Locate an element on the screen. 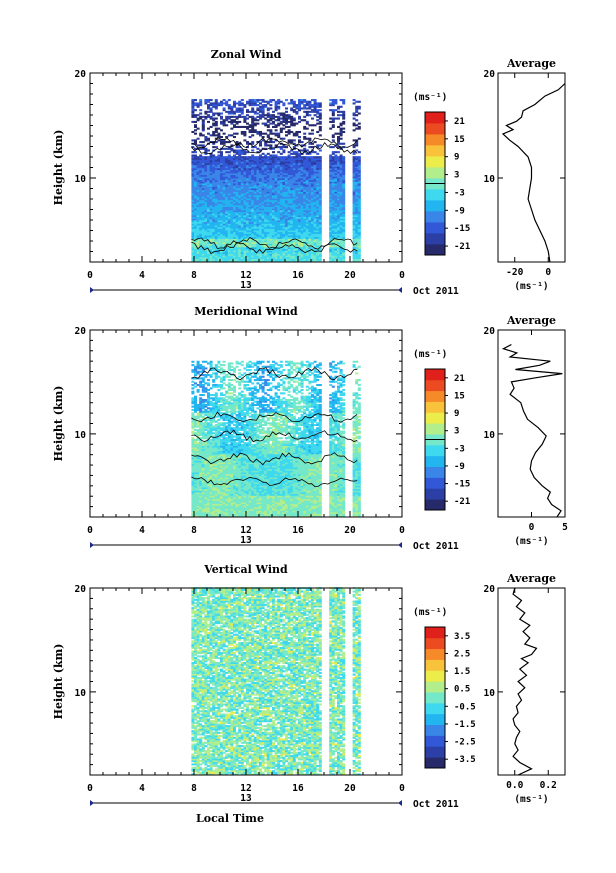  colorbar-segment is located at coordinates (435, 217).